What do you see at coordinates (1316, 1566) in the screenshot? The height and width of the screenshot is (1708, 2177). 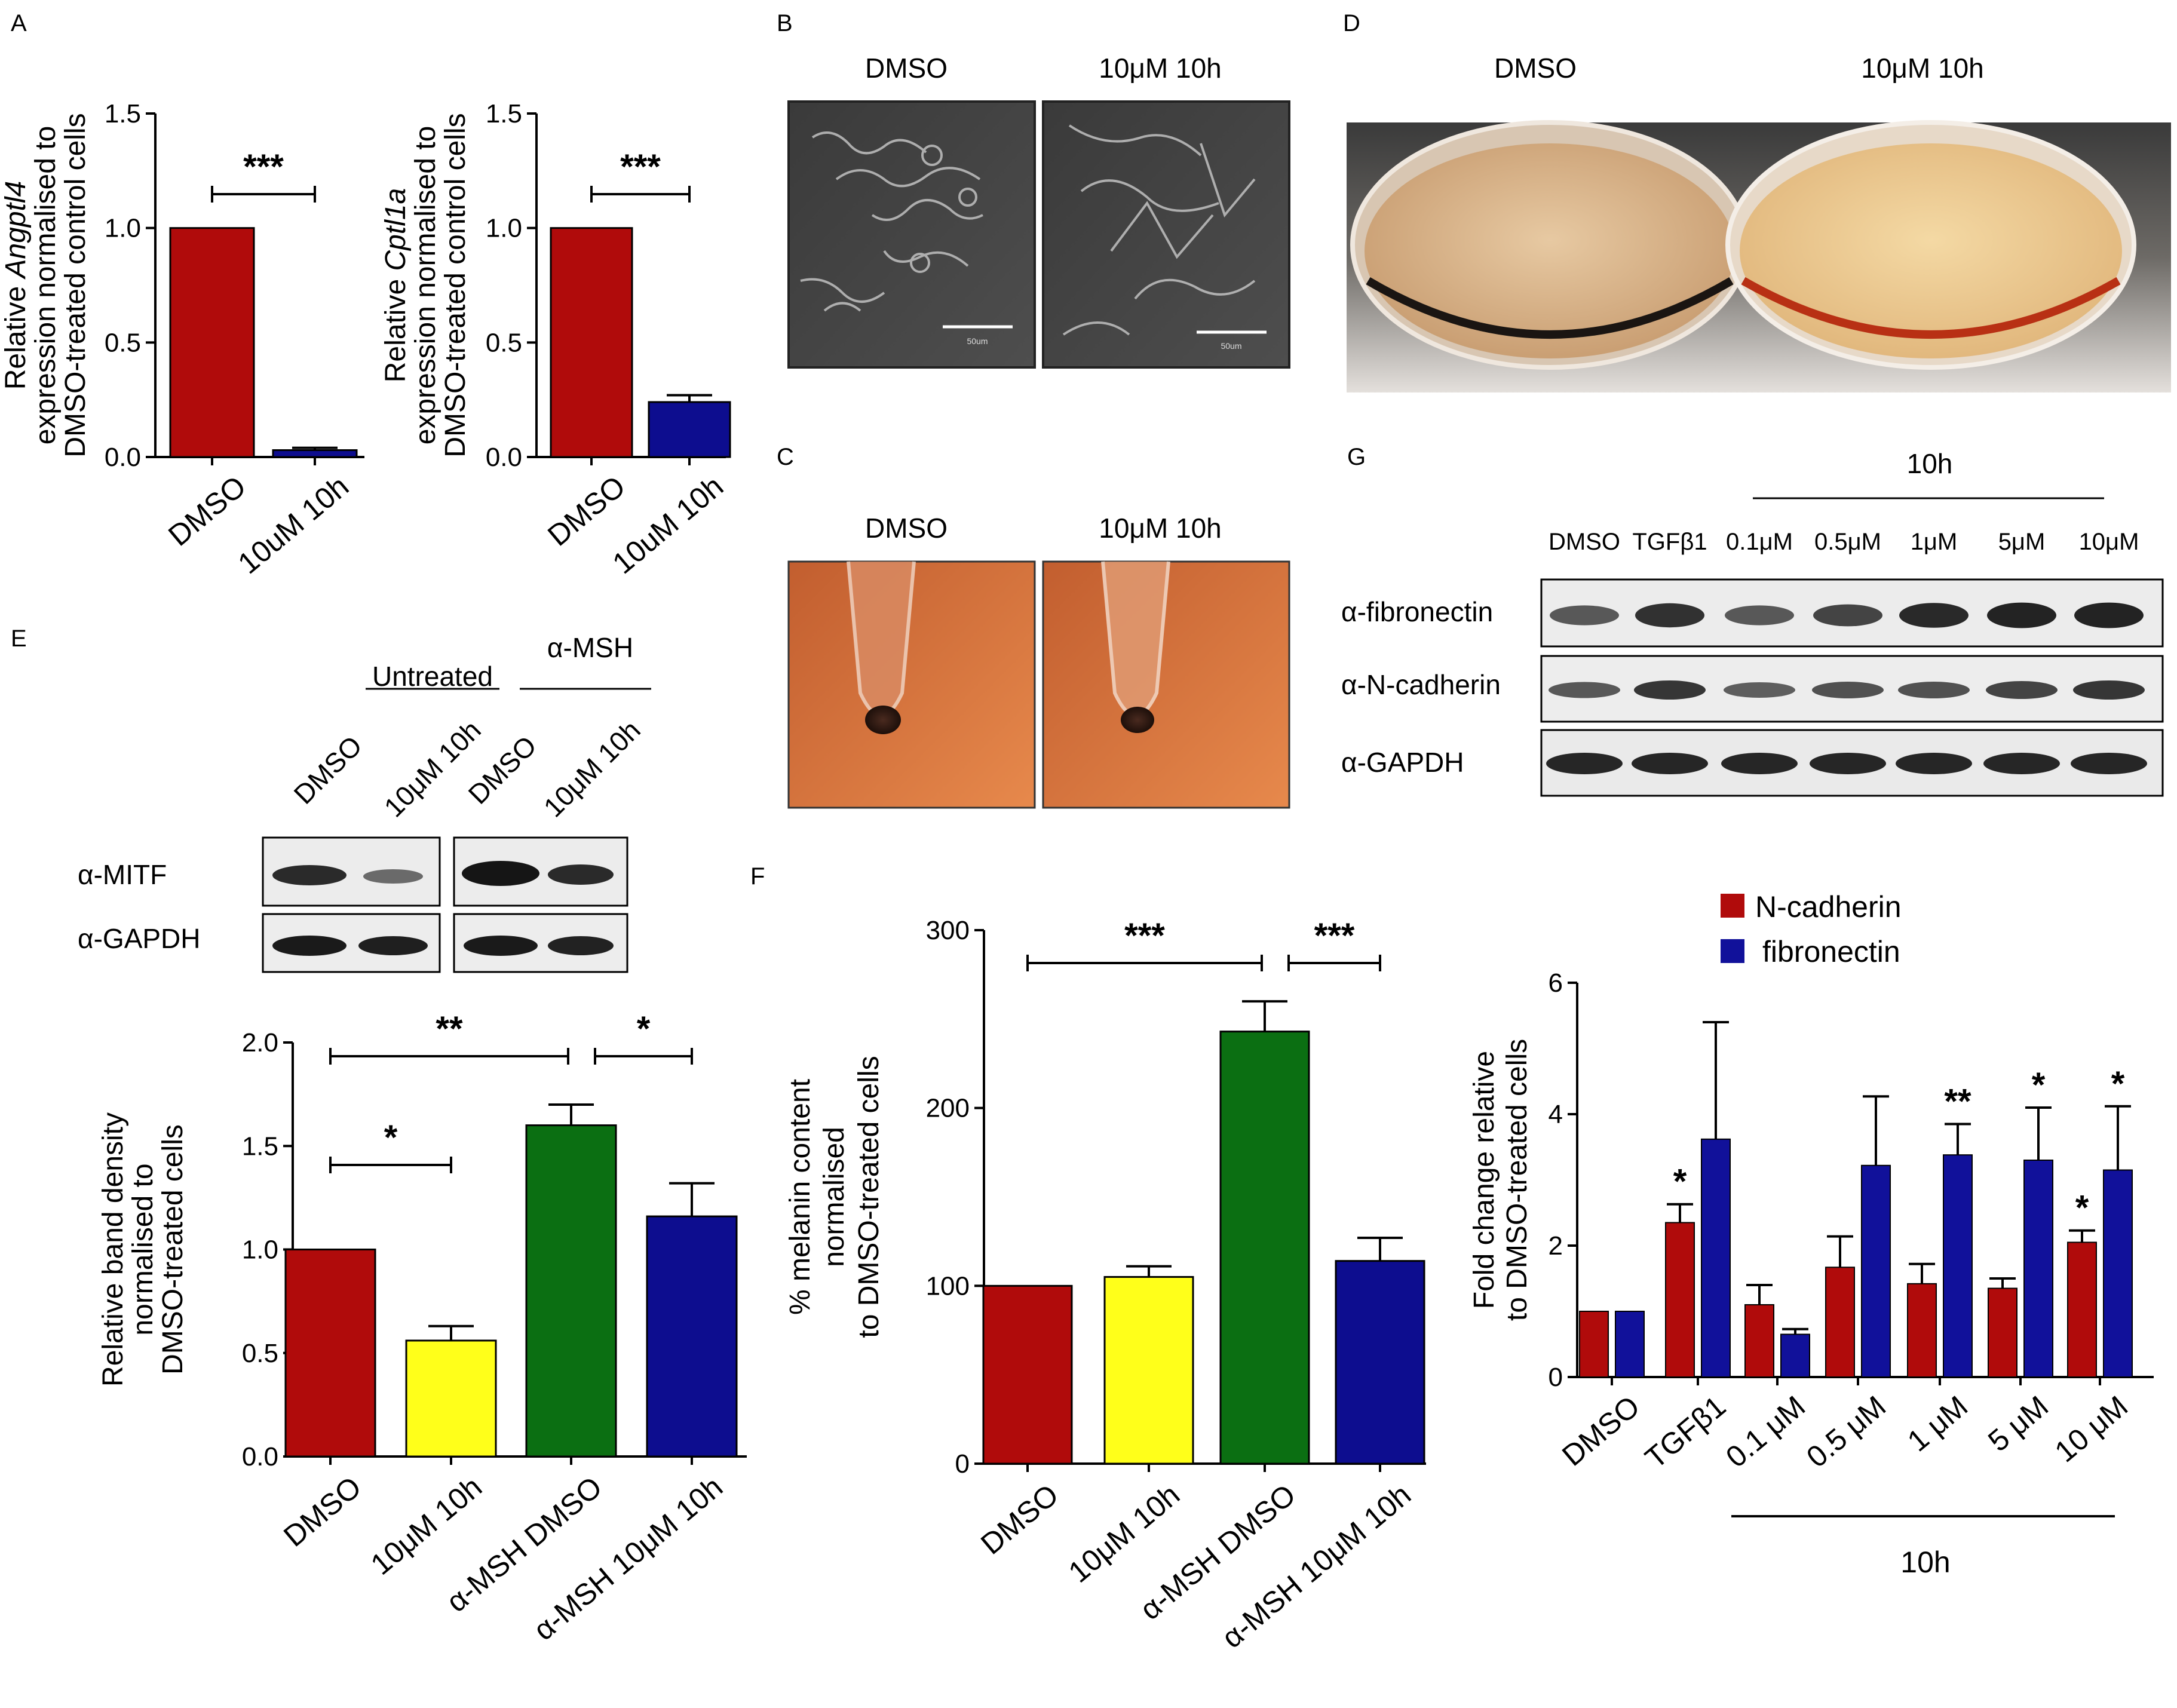 I see `x-category-label: α-MSH 10μM 10h` at bounding box center [1316, 1566].